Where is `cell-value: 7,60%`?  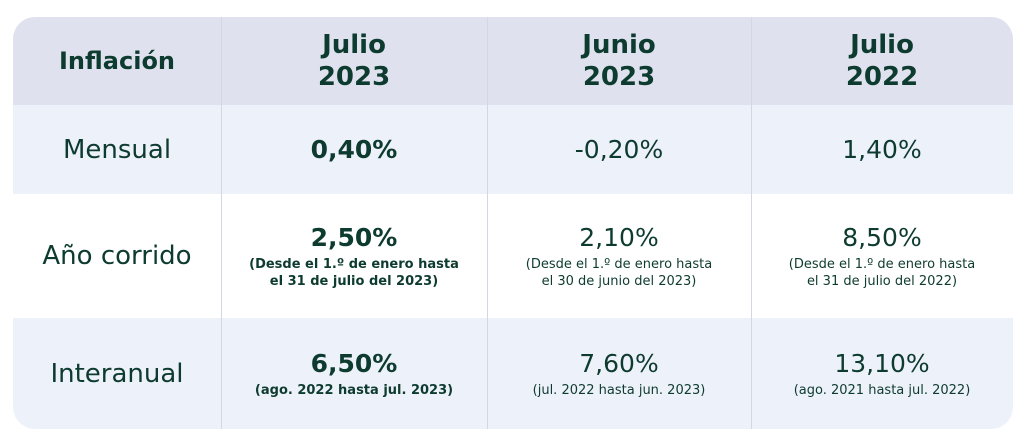 cell-value: 7,60% is located at coordinates (619, 363).